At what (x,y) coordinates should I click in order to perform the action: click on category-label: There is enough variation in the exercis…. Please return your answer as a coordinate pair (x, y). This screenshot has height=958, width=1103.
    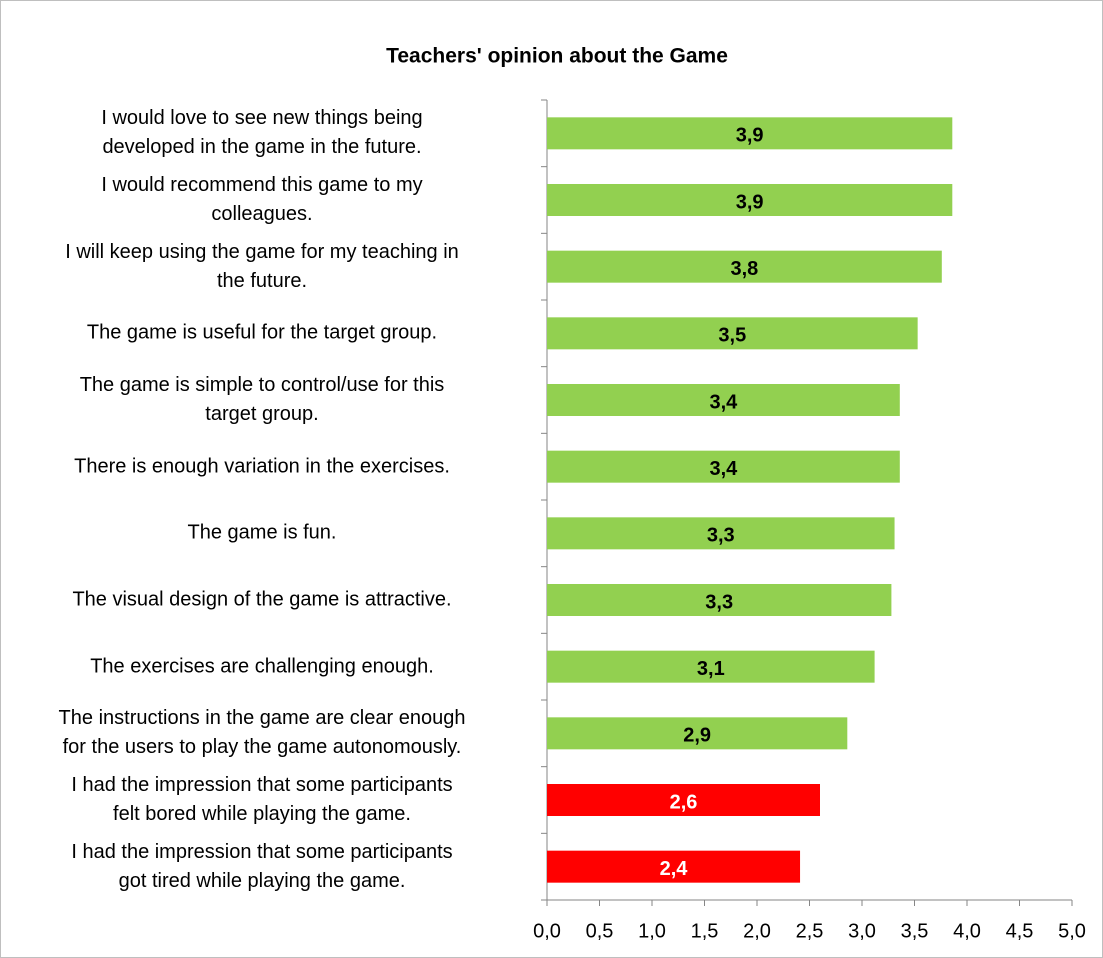
    Looking at the image, I should click on (262, 466).